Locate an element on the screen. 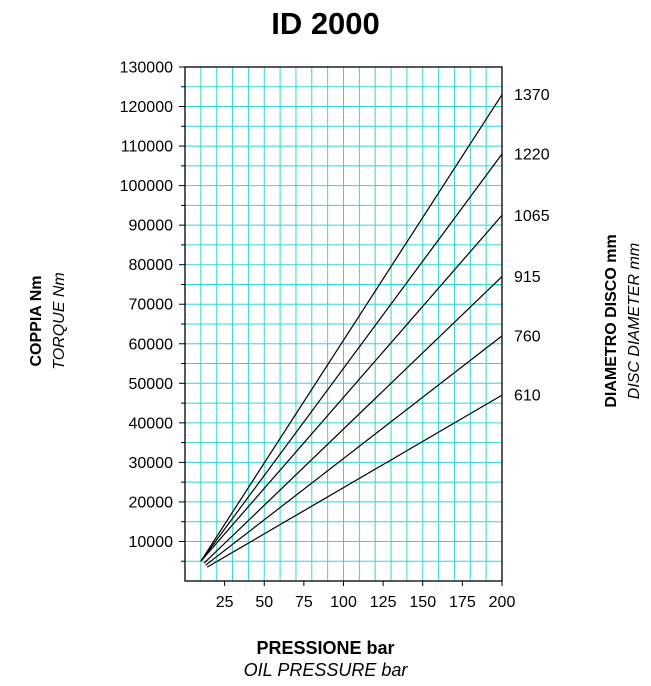 The height and width of the screenshot is (686, 651). series-label-1370: 1370 is located at coordinates (532, 95).